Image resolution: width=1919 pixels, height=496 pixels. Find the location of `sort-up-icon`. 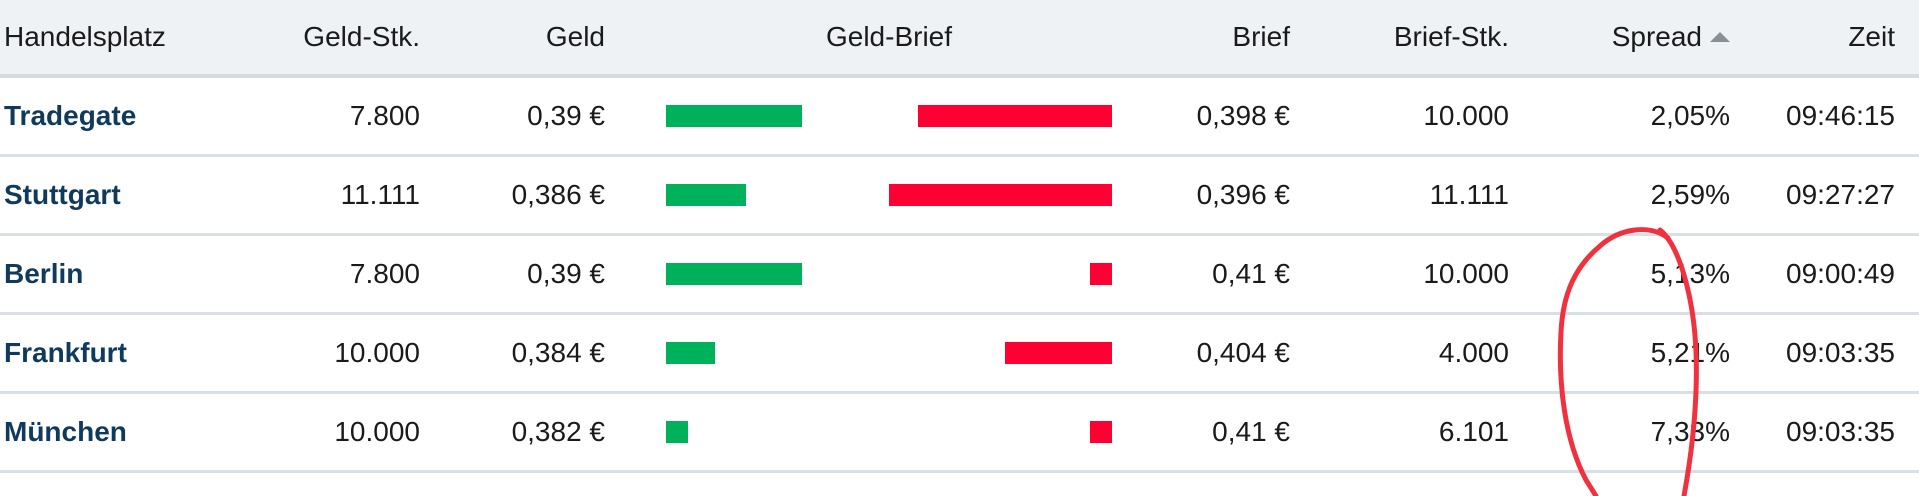

sort-up-icon is located at coordinates (1720, 37).